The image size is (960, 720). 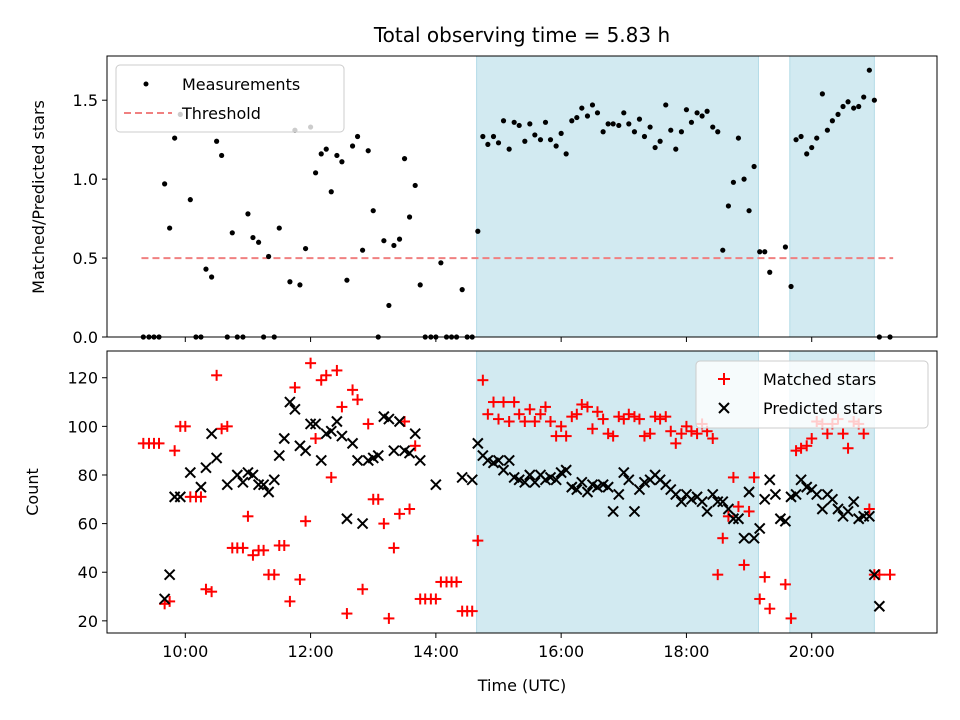 I want to click on legend-measurements-marker, so click(x=146, y=84).